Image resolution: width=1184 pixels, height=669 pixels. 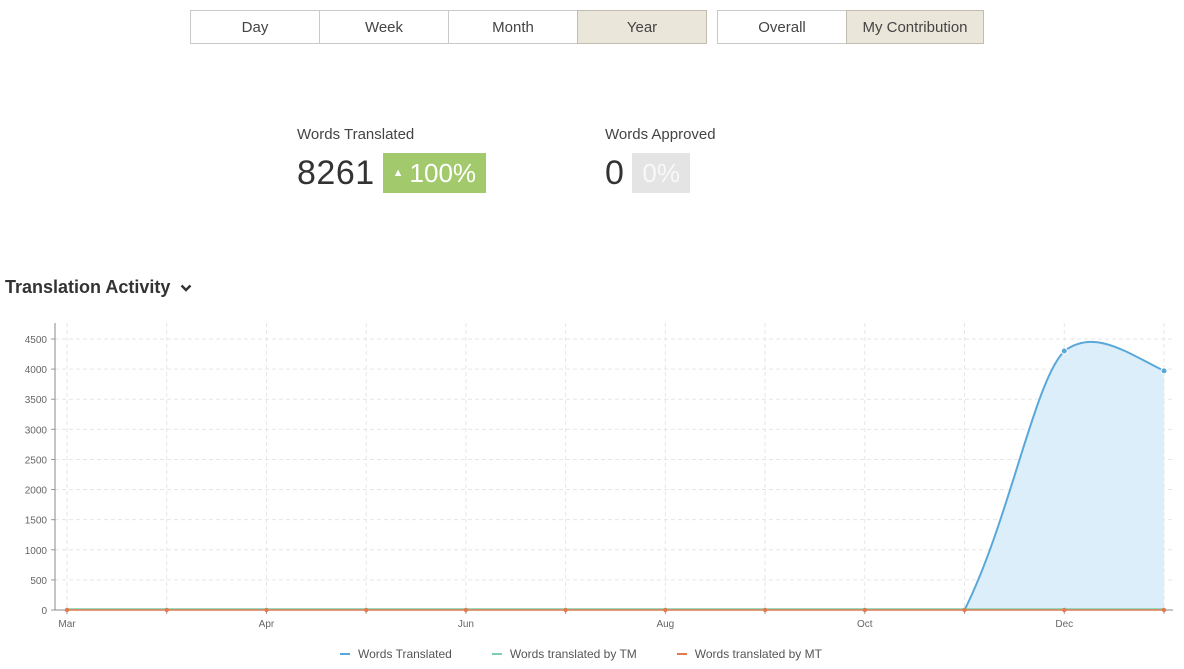 I want to click on words-translated-label: Words Translated, so click(x=356, y=134).